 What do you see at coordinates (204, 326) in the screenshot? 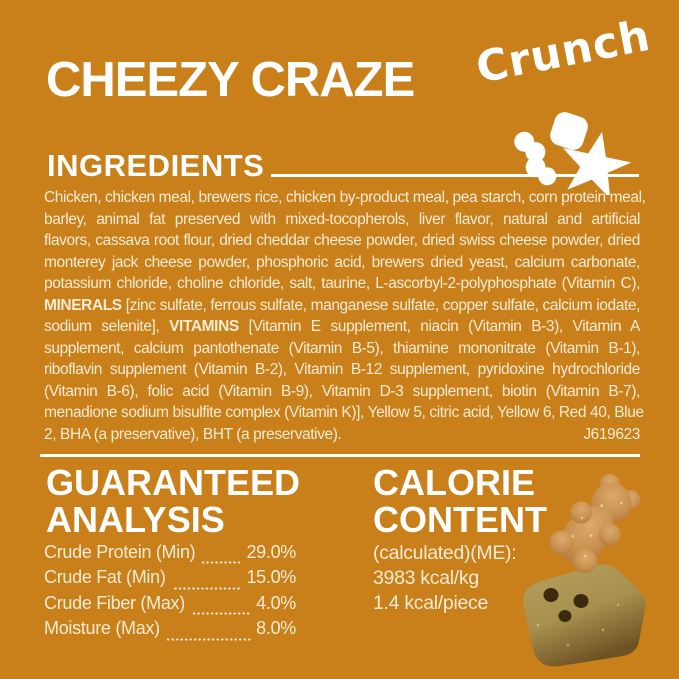
I see `vitamins-label: VITAMINS` at bounding box center [204, 326].